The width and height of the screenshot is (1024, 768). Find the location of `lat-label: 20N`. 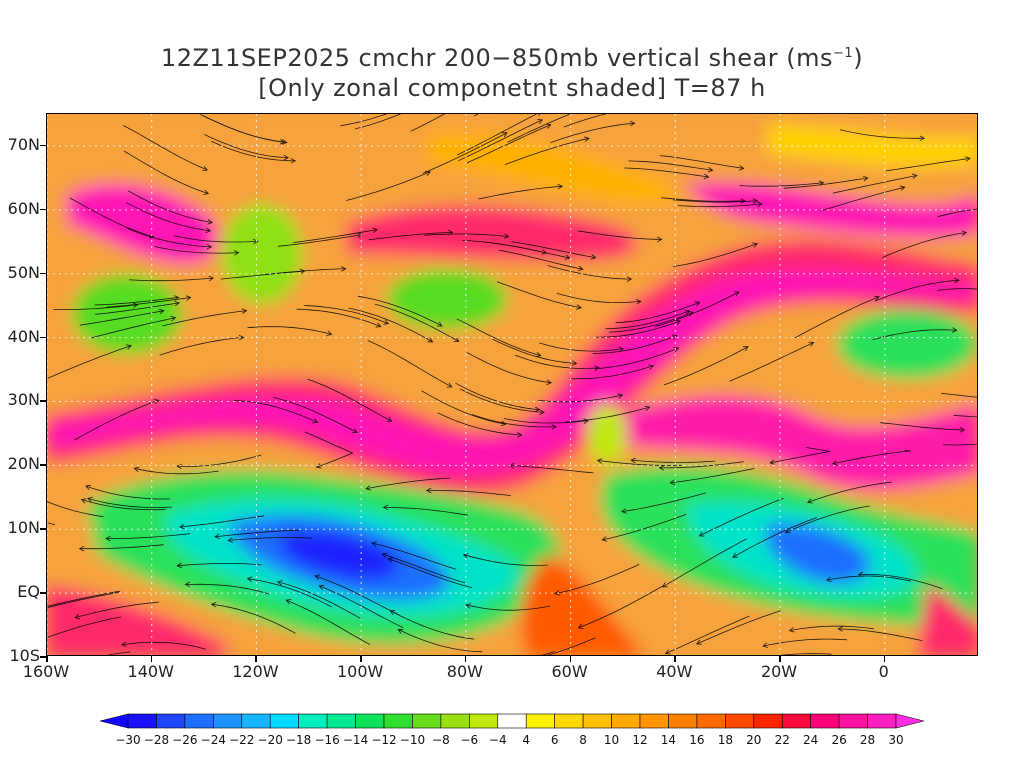

lat-label: 20N is located at coordinates (23, 464).